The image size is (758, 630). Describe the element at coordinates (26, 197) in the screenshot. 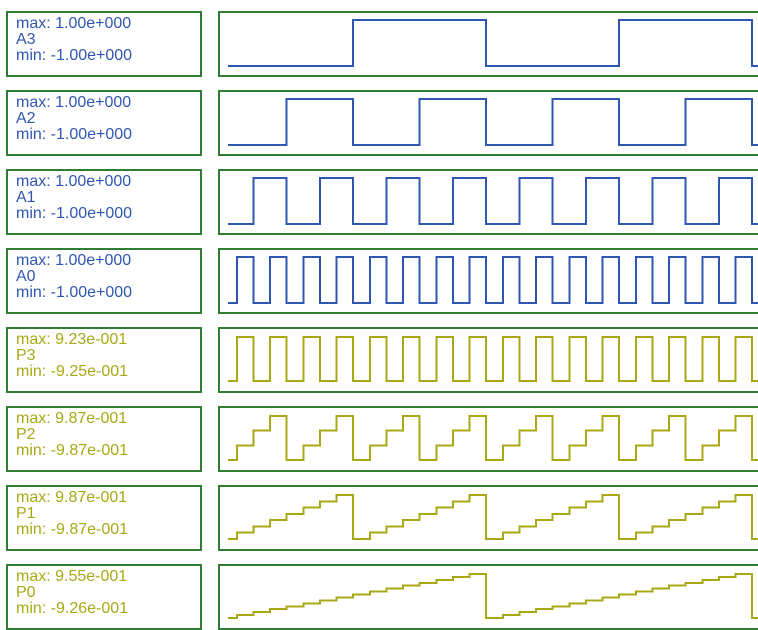

I see `channel-name: A1` at that location.